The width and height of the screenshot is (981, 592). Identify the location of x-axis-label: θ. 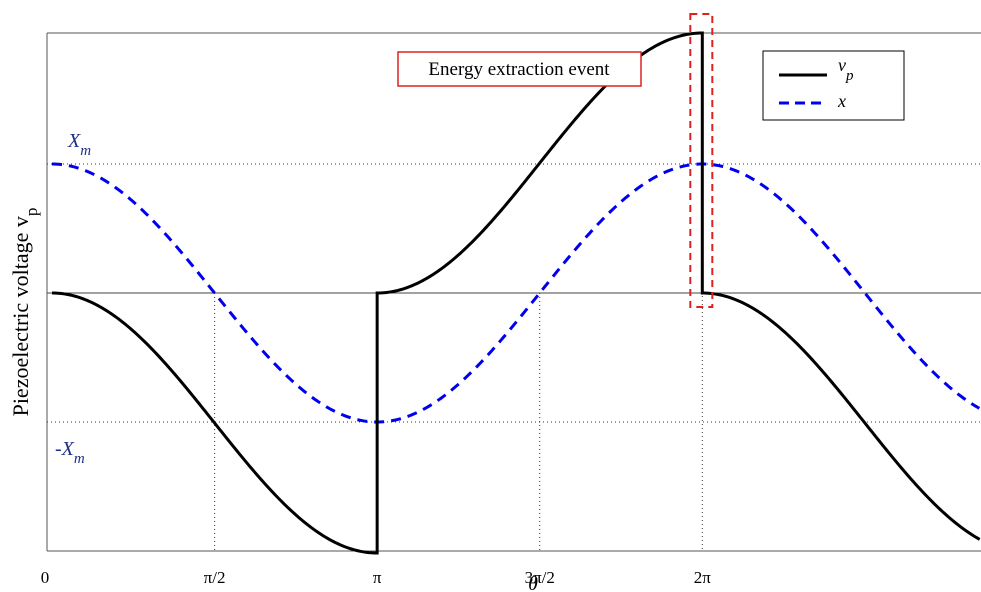
(533, 582).